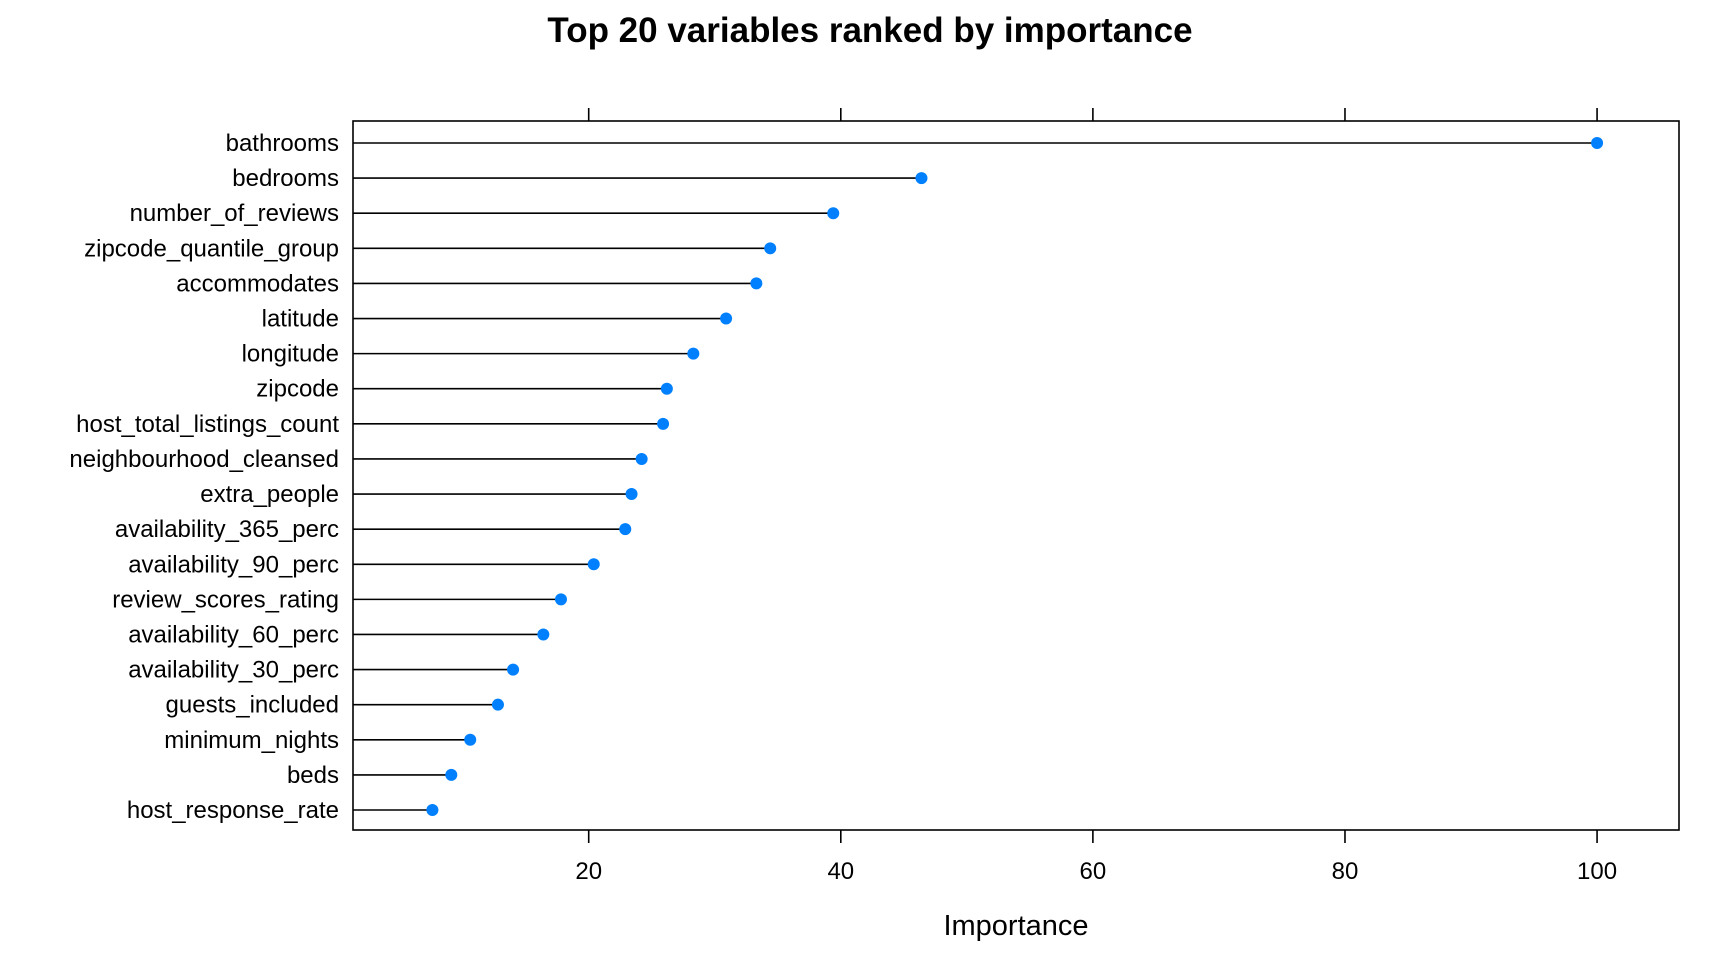 Image resolution: width=1728 pixels, height=960 pixels. I want to click on x-tick-label: 80, so click(1345, 871).